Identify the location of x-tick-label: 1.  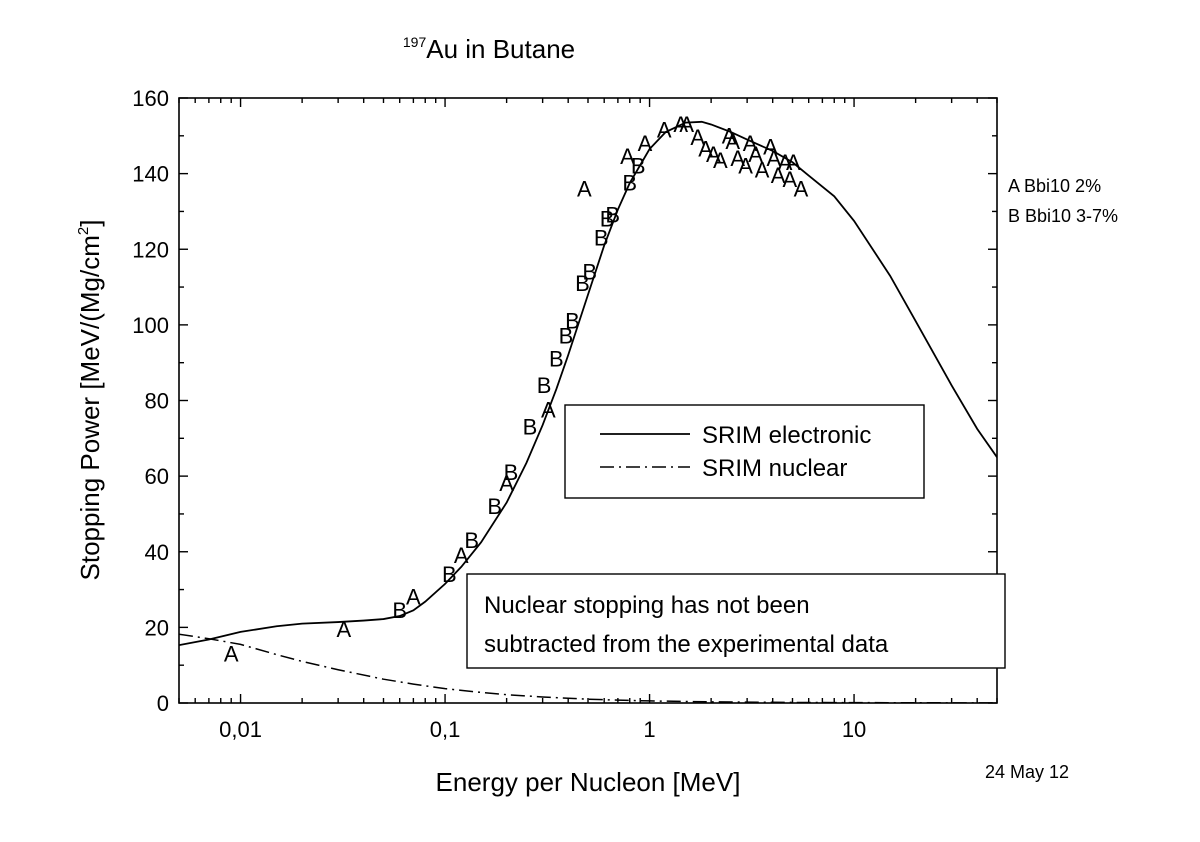
(649, 729).